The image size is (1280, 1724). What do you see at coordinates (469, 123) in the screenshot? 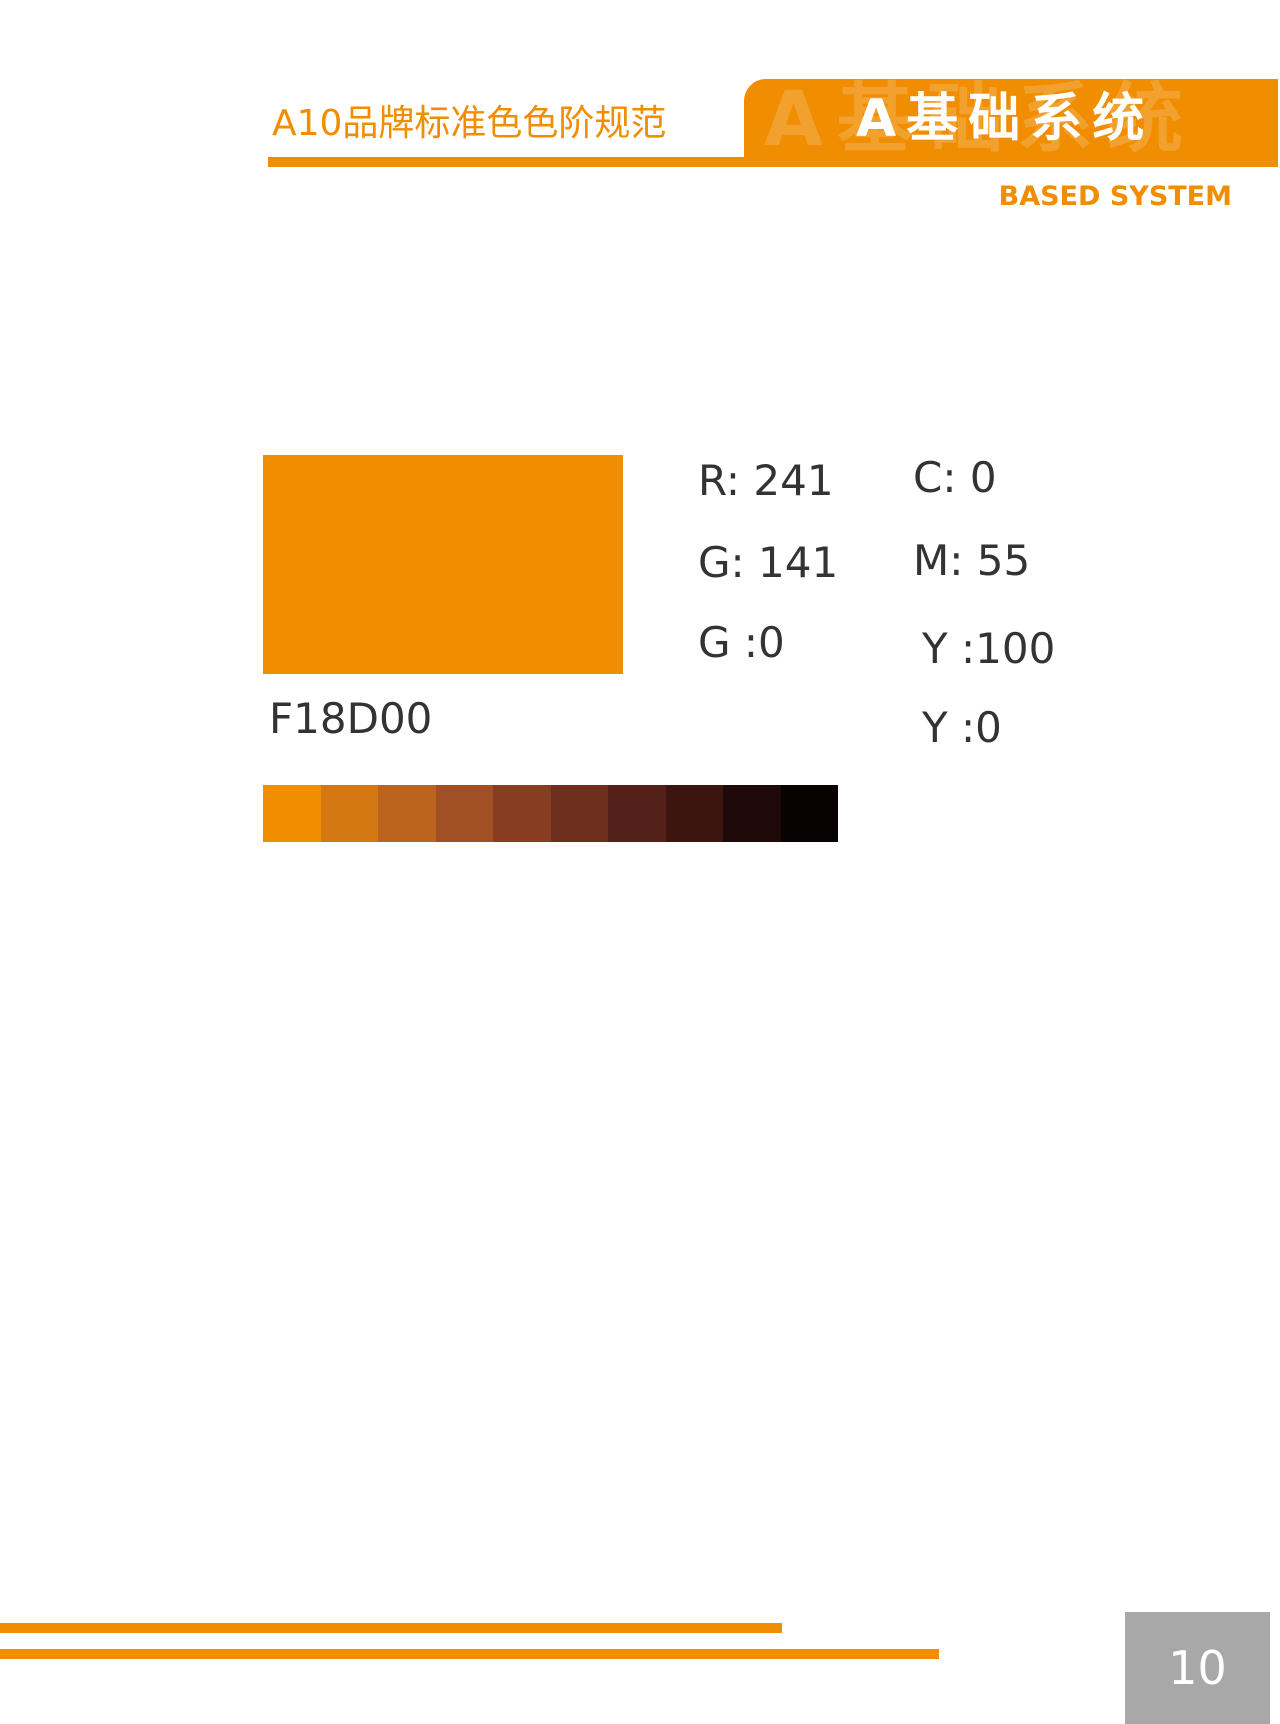
I see `page-title: A10品牌标准色色阶规范` at bounding box center [469, 123].